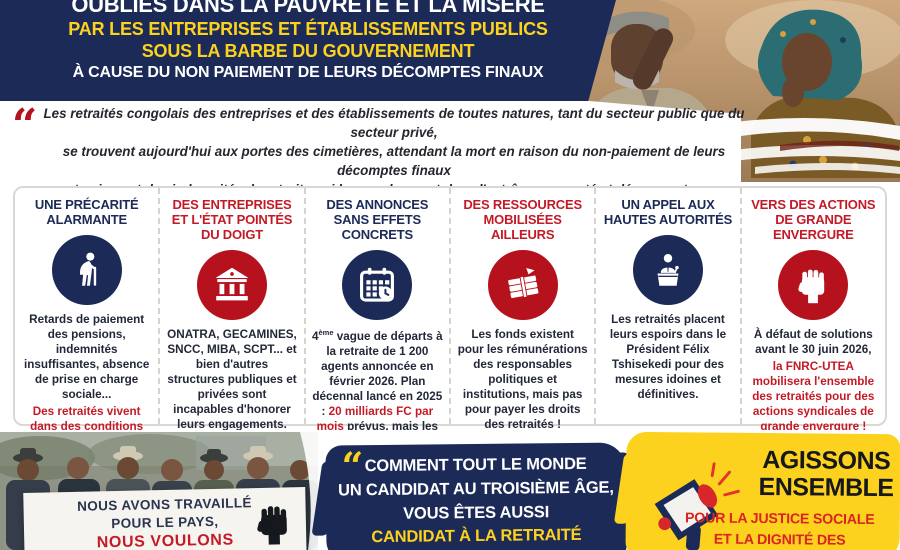 This screenshot has width=900, height=550. I want to click on raised-fist-icon, so click(813, 285).